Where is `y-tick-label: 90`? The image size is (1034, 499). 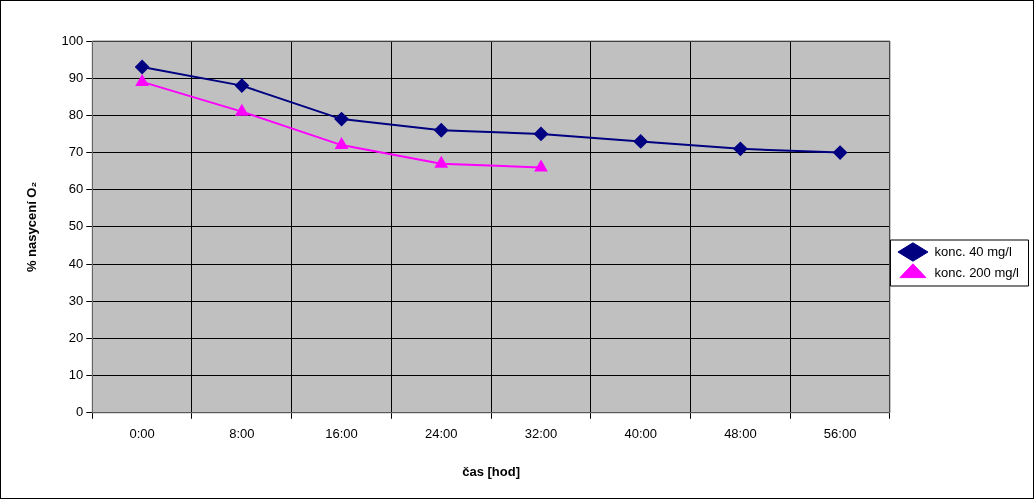 y-tick-label: 90 is located at coordinates (76, 77).